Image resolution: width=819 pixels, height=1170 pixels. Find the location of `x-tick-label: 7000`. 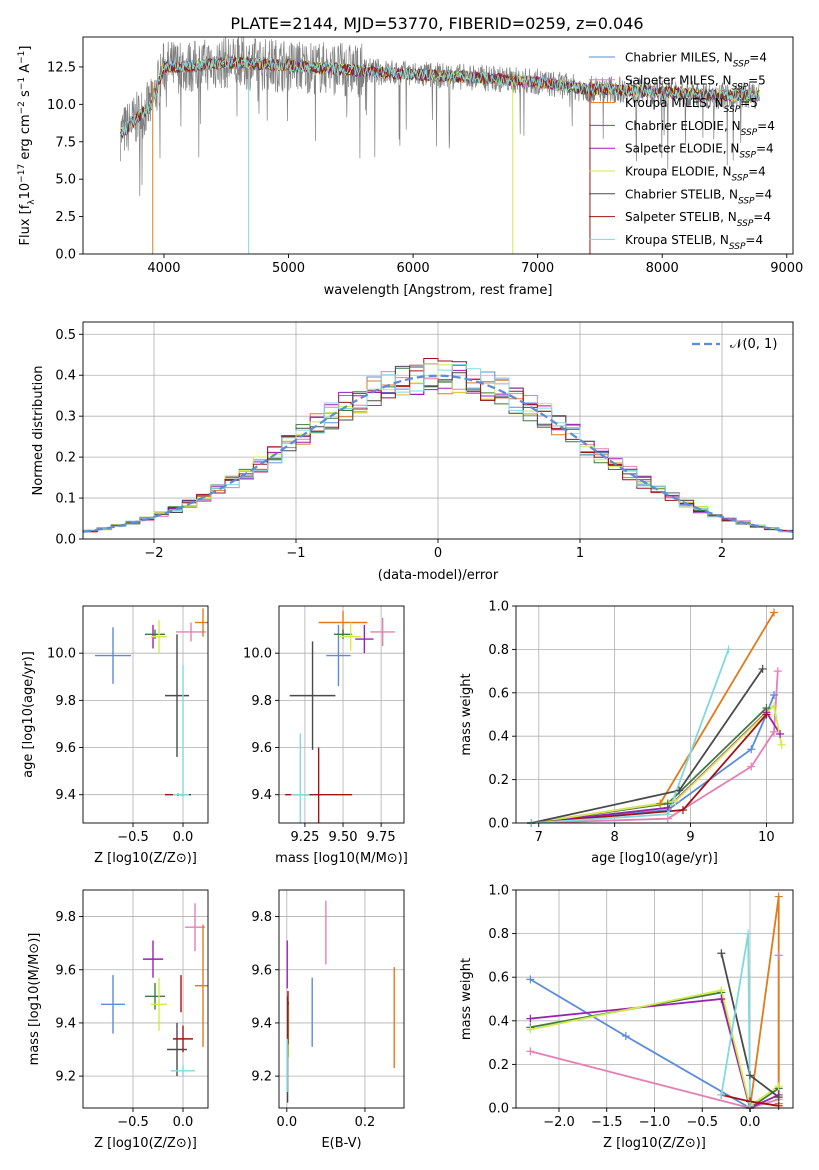

x-tick-label: 7000 is located at coordinates (537, 268).